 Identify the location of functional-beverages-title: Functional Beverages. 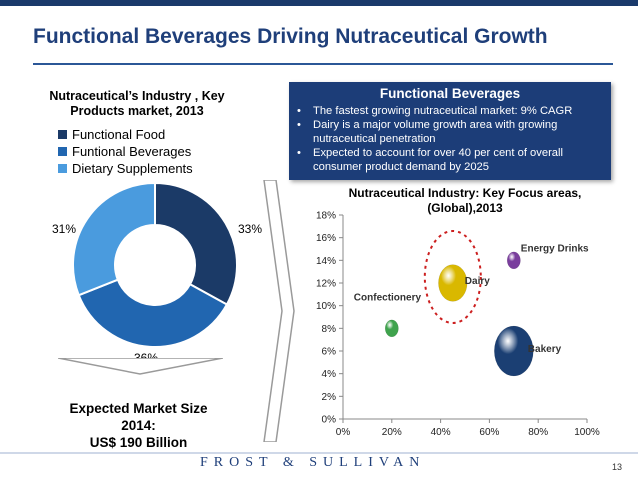
(450, 93).